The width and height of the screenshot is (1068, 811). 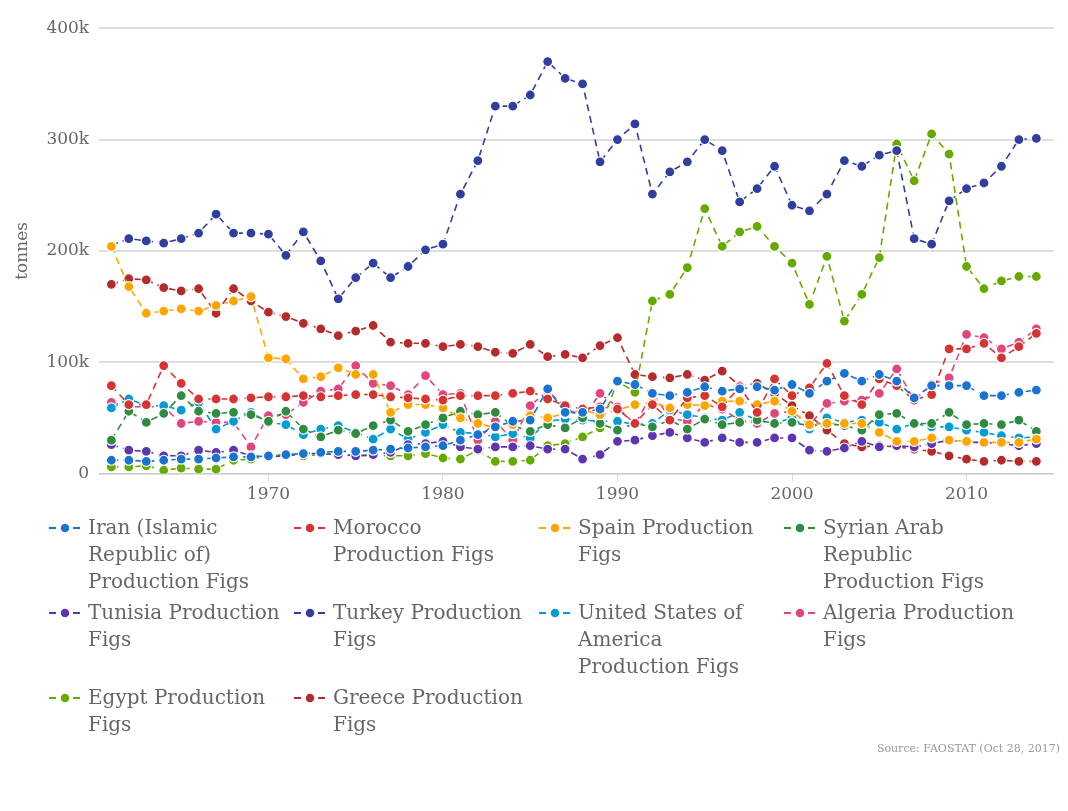 I want to click on source-note: Source: FAOSTAT (Oct 28, 2017), so click(x=967, y=748).